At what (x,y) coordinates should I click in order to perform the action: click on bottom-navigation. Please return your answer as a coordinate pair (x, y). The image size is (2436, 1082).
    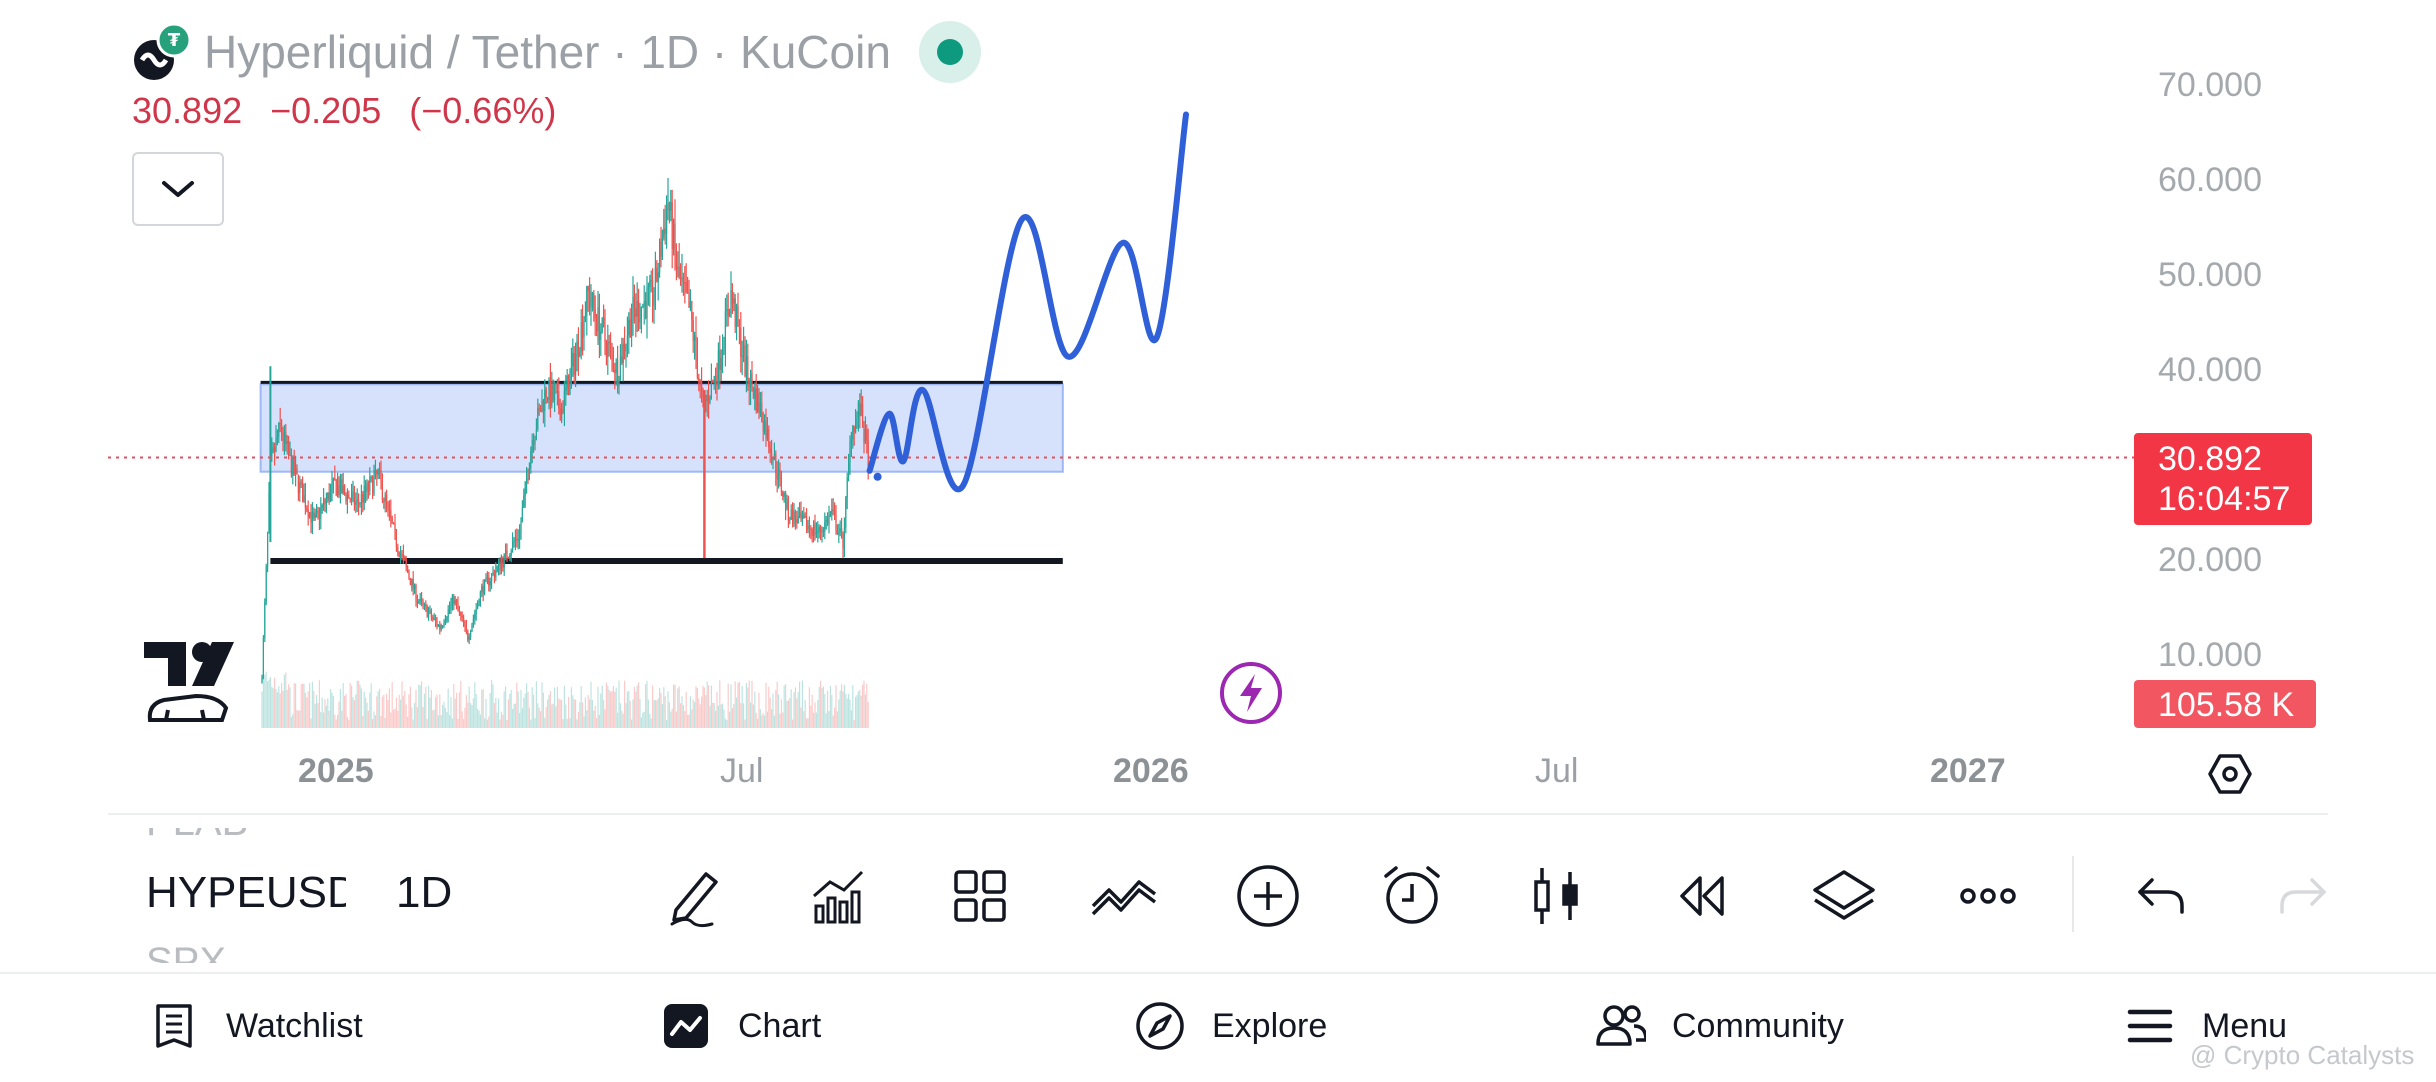
    Looking at the image, I should click on (1218, 1027).